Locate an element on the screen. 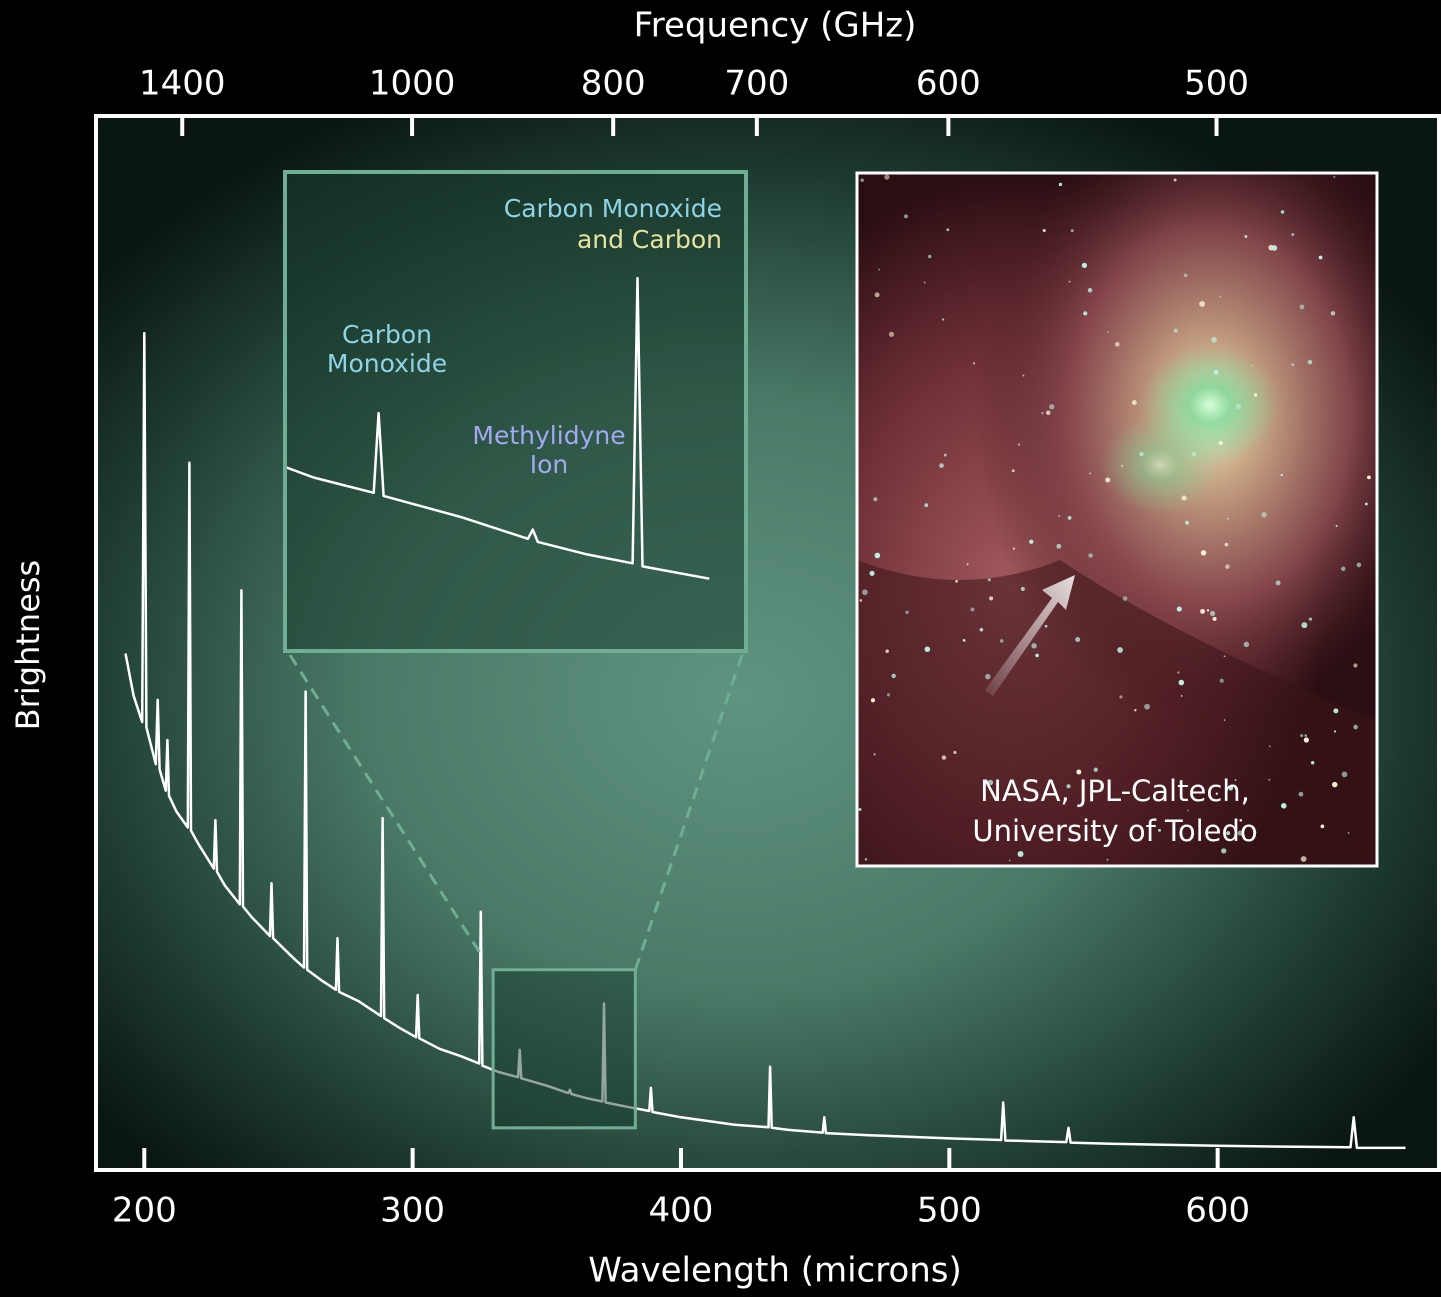  x2-tick-label: 1000 is located at coordinates (412, 84).